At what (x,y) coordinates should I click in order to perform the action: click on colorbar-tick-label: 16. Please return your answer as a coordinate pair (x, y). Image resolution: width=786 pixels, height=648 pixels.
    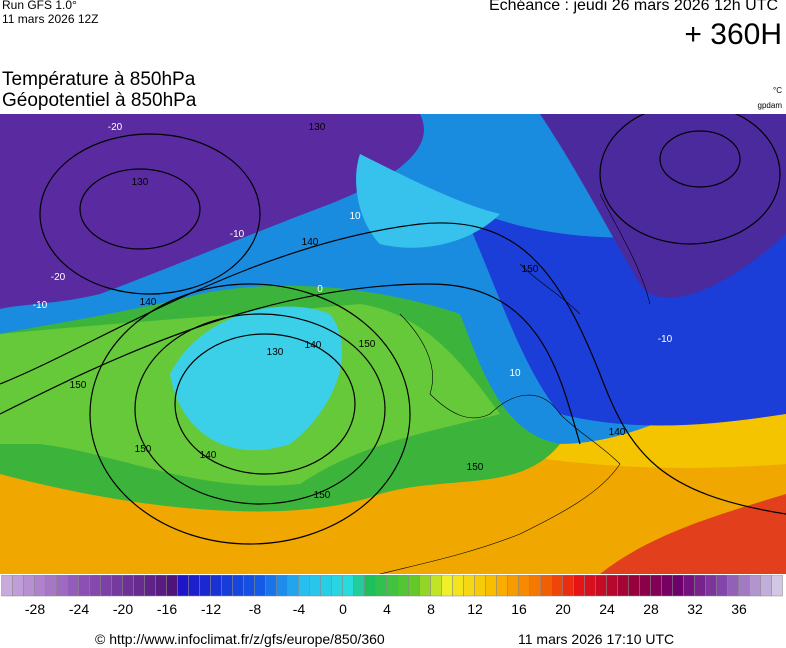
    Looking at the image, I should click on (519, 609).